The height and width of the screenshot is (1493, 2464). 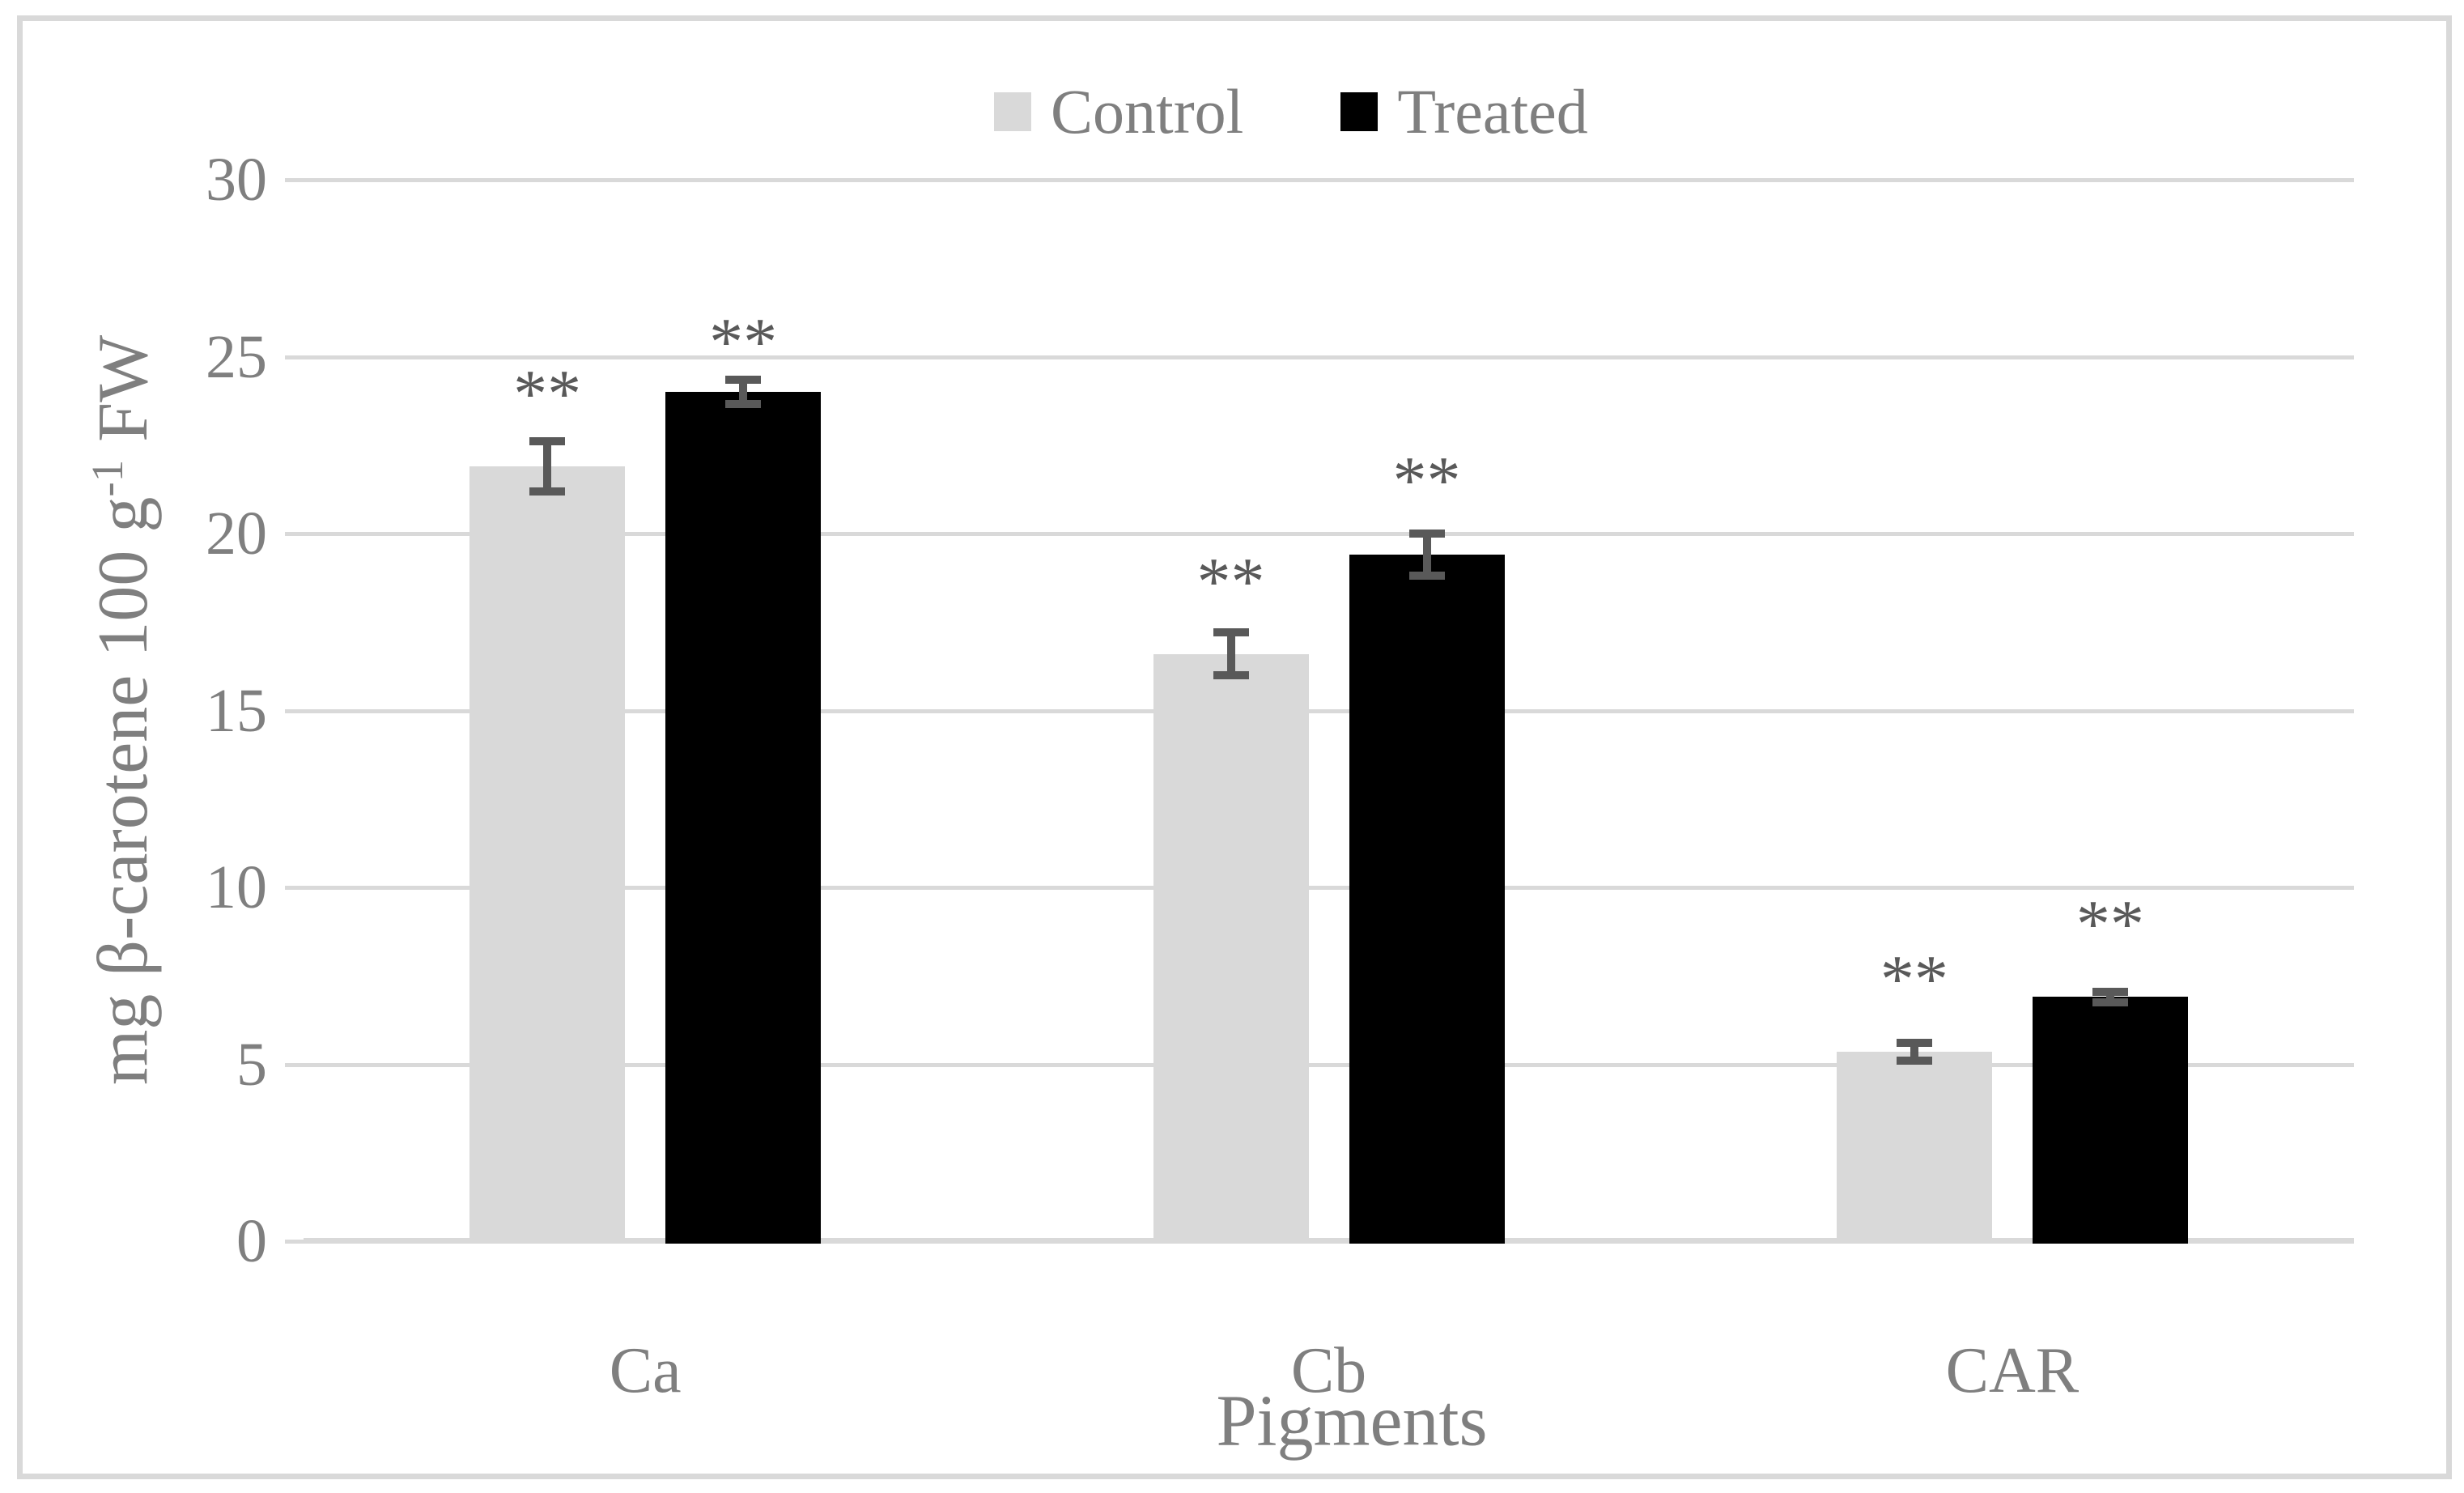 What do you see at coordinates (547, 394) in the screenshot?
I see `significance-label-control-ca: **` at bounding box center [547, 394].